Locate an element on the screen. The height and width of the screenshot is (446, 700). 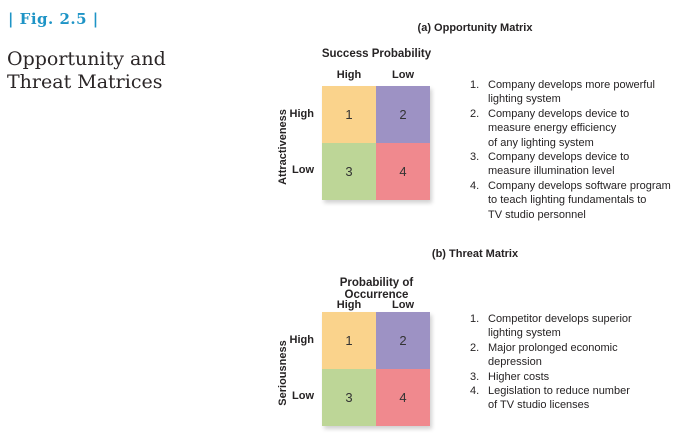
threat-matrix: 1 2 3 4 is located at coordinates (376, 369).